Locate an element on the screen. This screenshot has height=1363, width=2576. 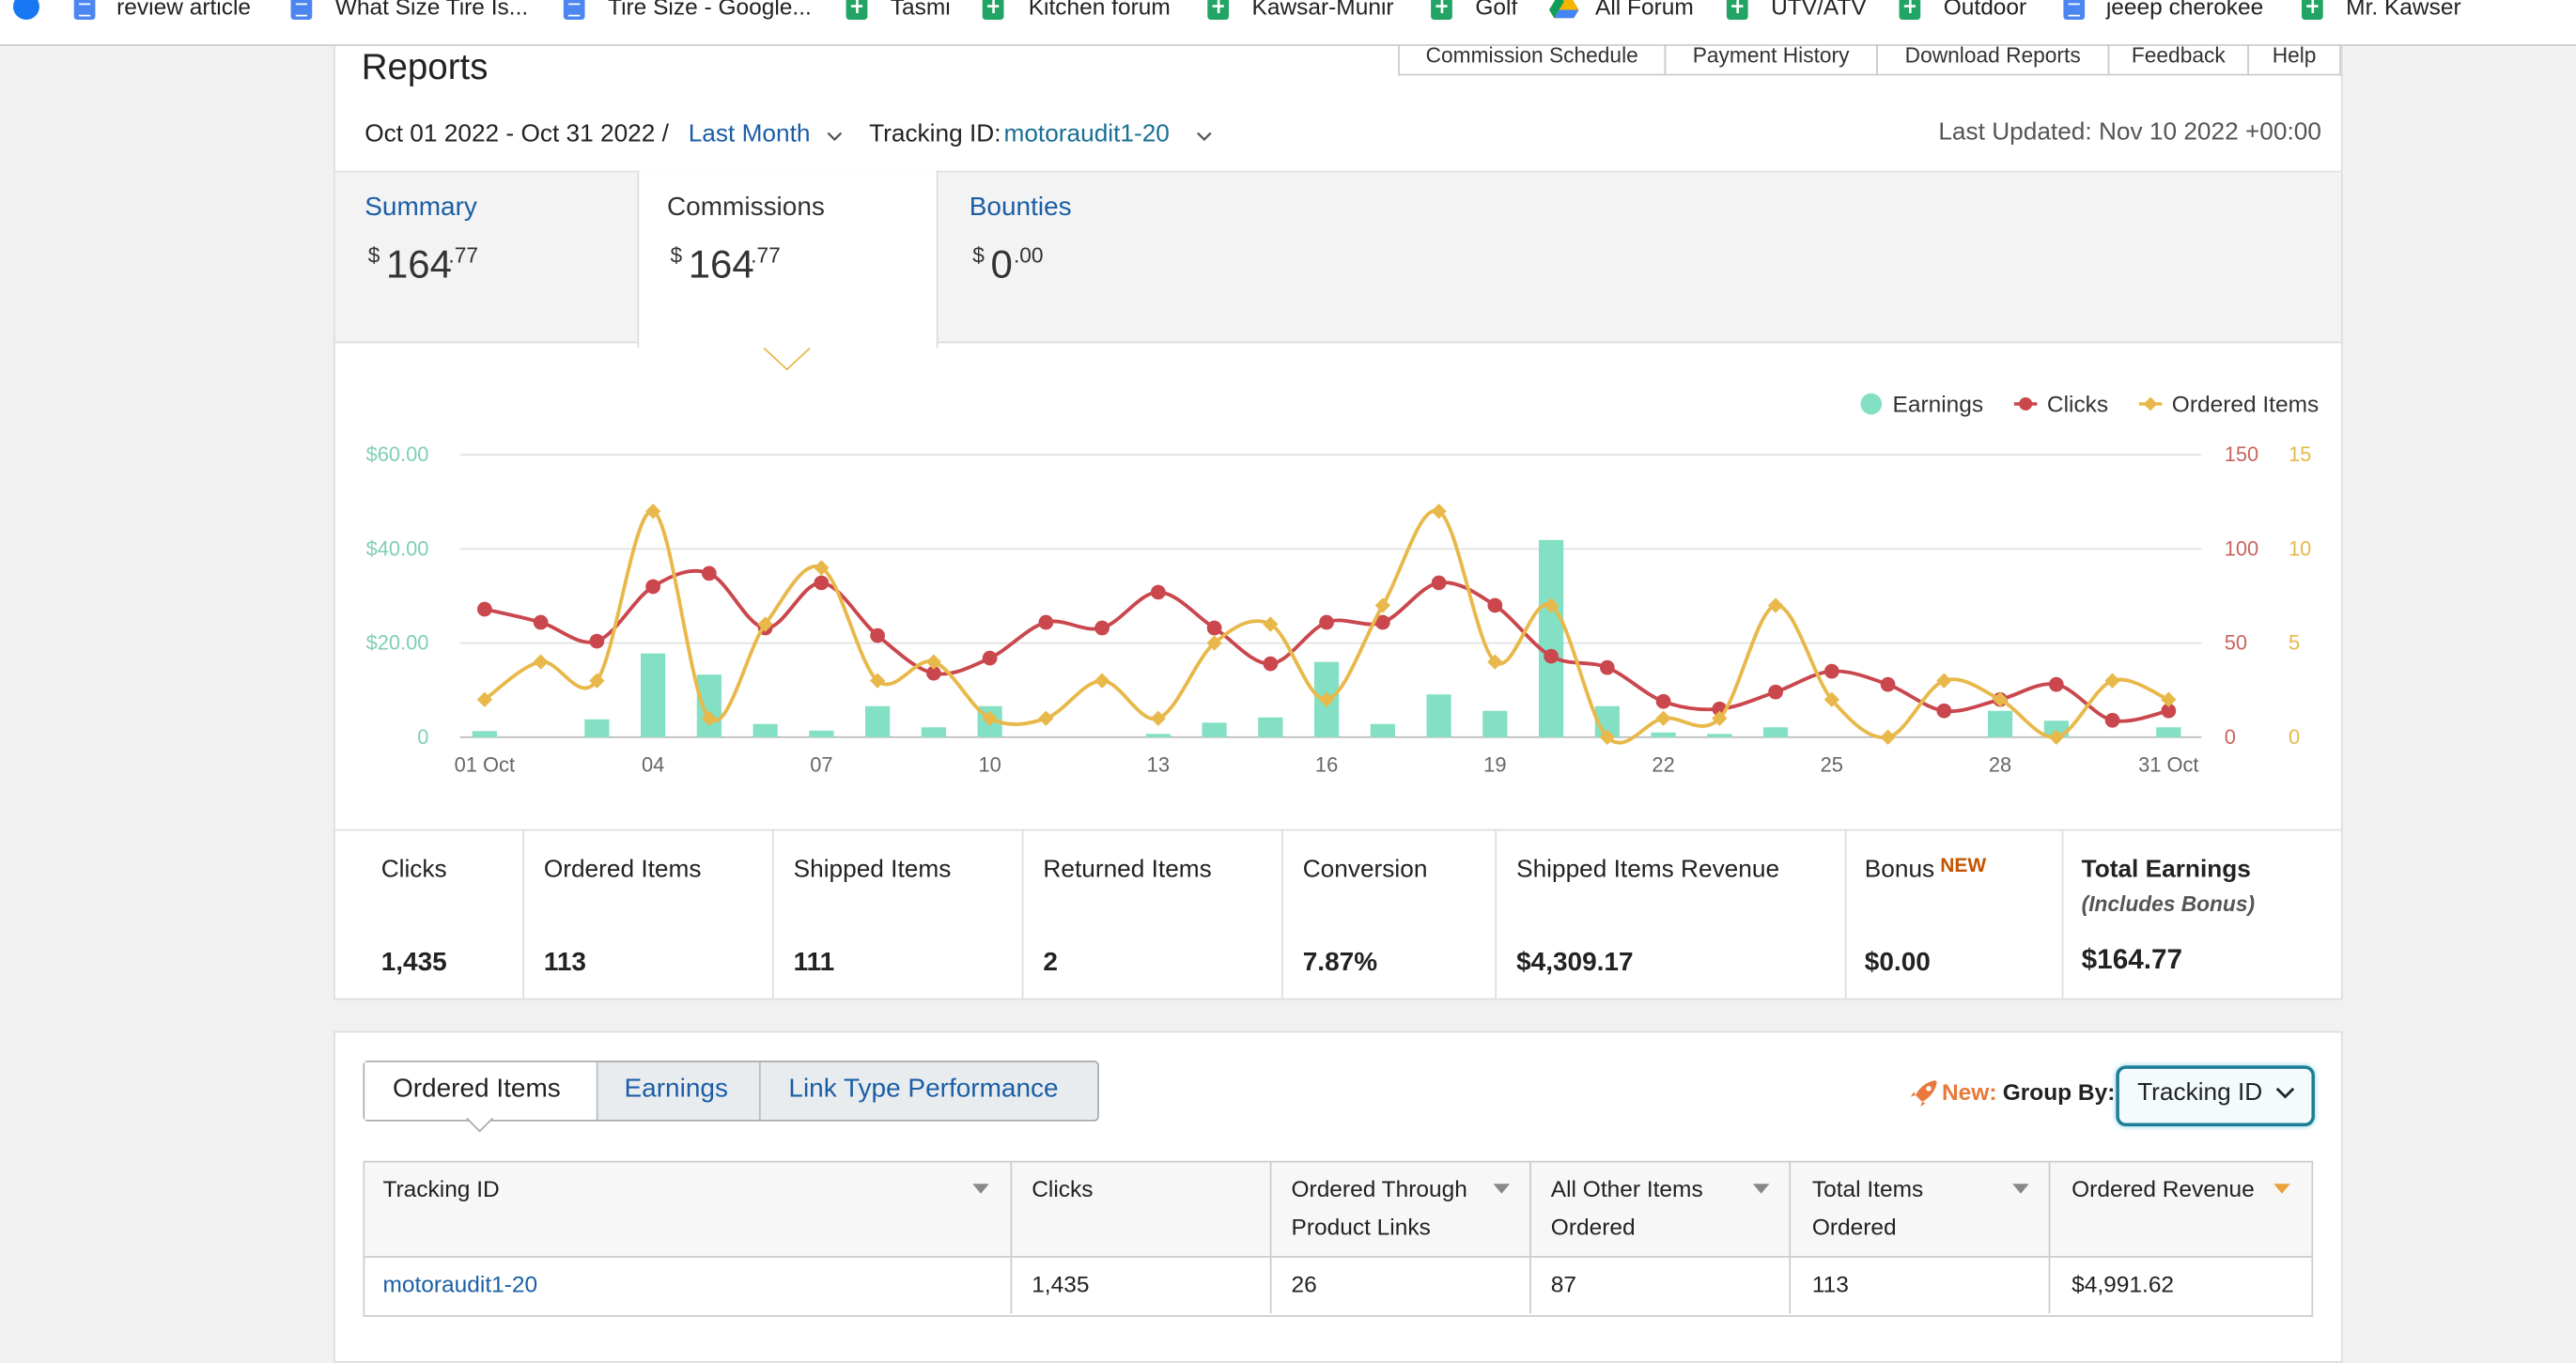
nav-link: Help is located at coordinates (2294, 60).